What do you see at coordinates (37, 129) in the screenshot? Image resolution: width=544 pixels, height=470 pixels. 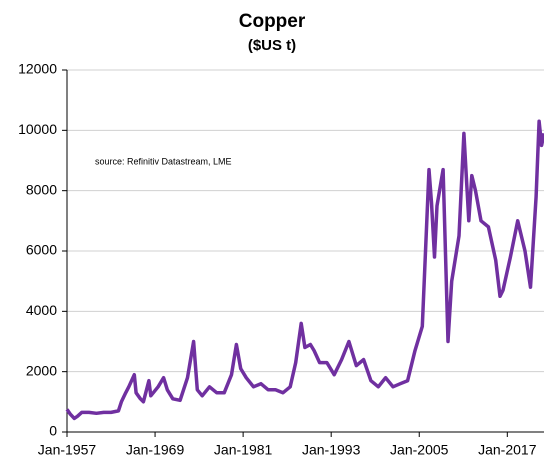 I see `y-tick-label: 10000` at bounding box center [37, 129].